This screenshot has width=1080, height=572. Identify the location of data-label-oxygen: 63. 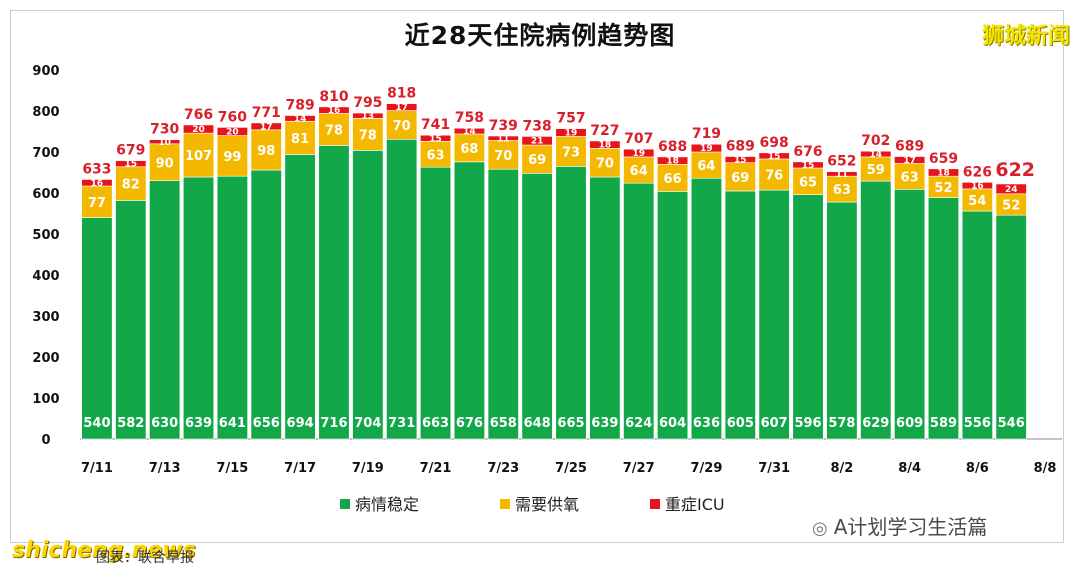
(842, 190).